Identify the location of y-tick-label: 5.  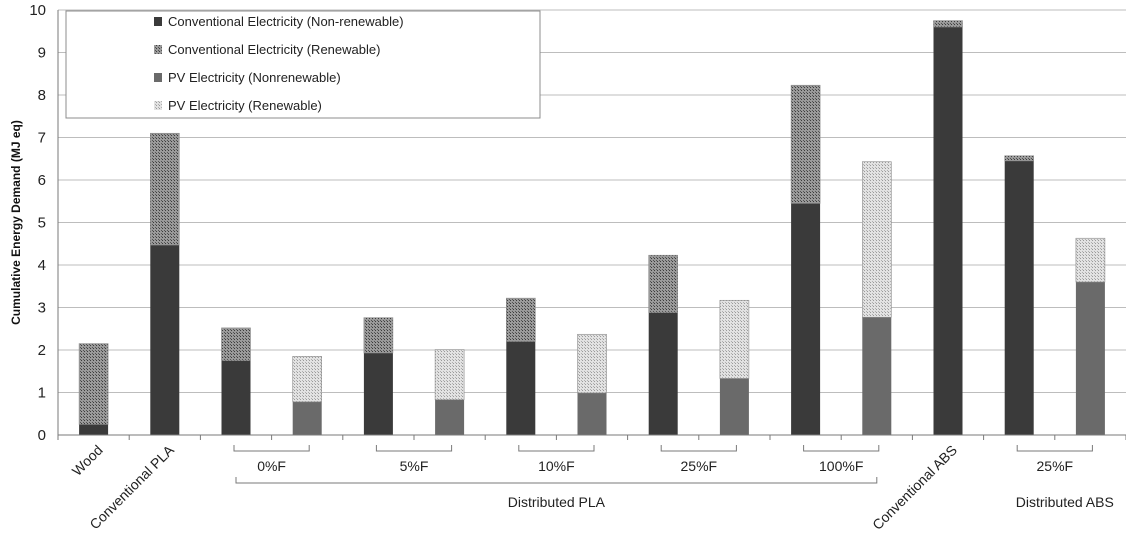
(42, 223).